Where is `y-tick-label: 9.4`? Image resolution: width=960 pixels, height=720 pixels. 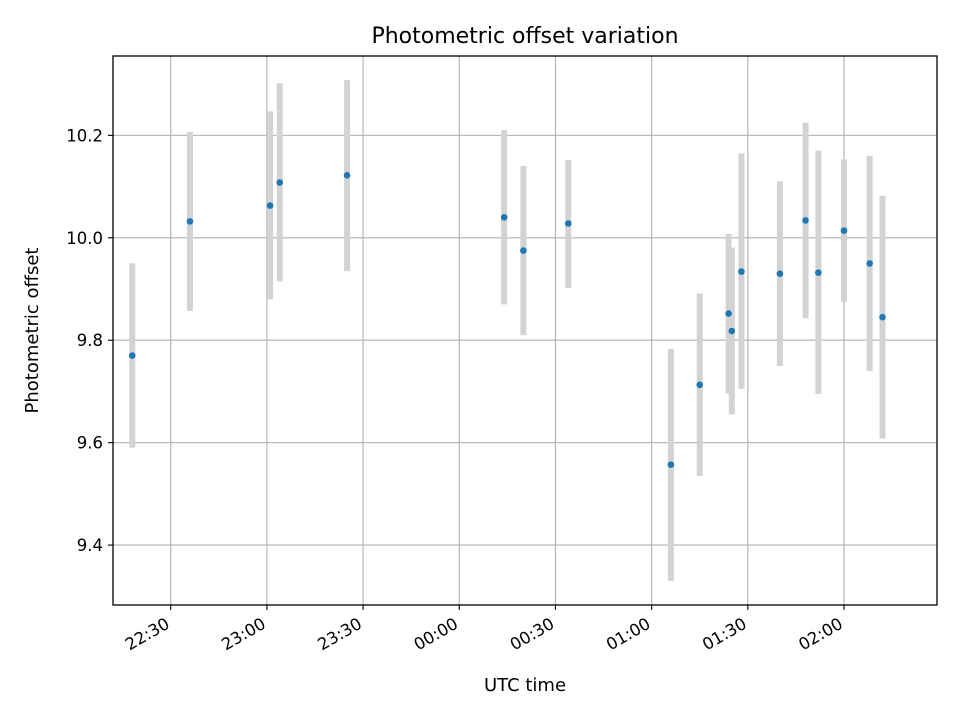
y-tick-label: 9.4 is located at coordinates (90, 545).